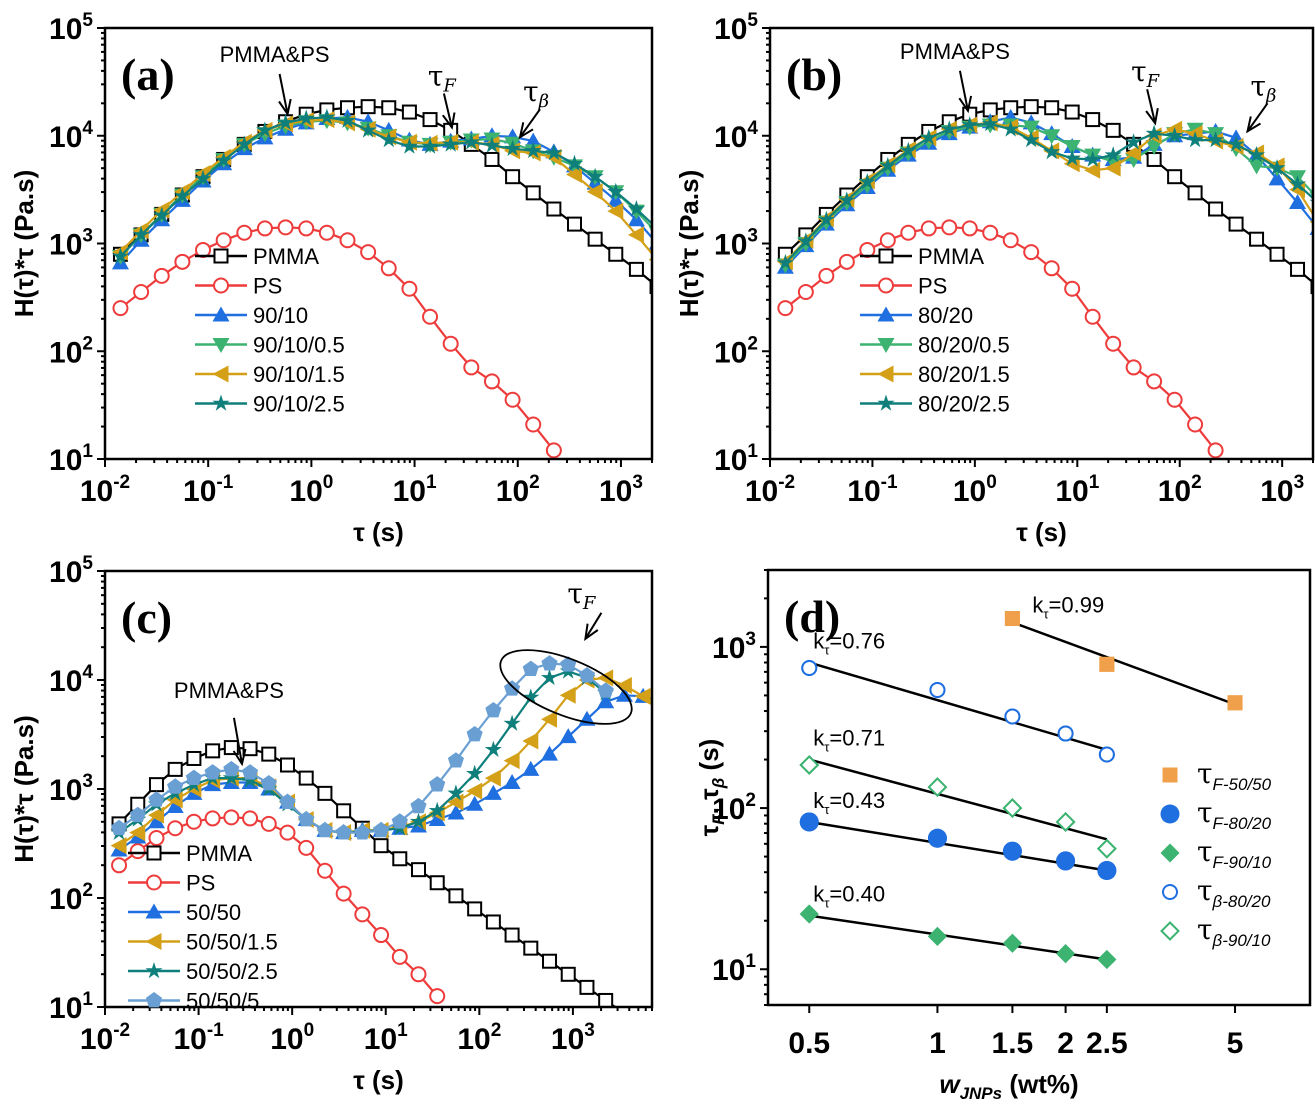 This screenshot has height=1104, width=1315. What do you see at coordinates (203, 927) in the screenshot?
I see `legend: PMMA PS 50/50 50/50/1.5 50/50/2.5 50/50/5` at bounding box center [203, 927].